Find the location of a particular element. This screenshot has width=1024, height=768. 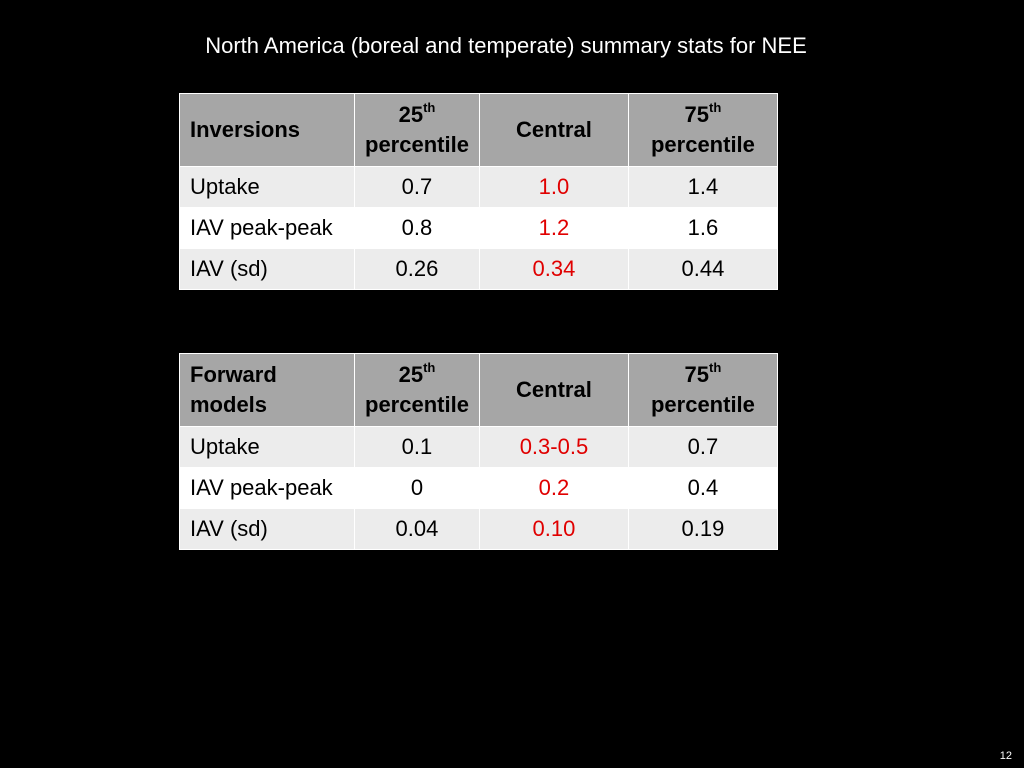

cell-25th-percentile: 0.26 is located at coordinates (417, 269).